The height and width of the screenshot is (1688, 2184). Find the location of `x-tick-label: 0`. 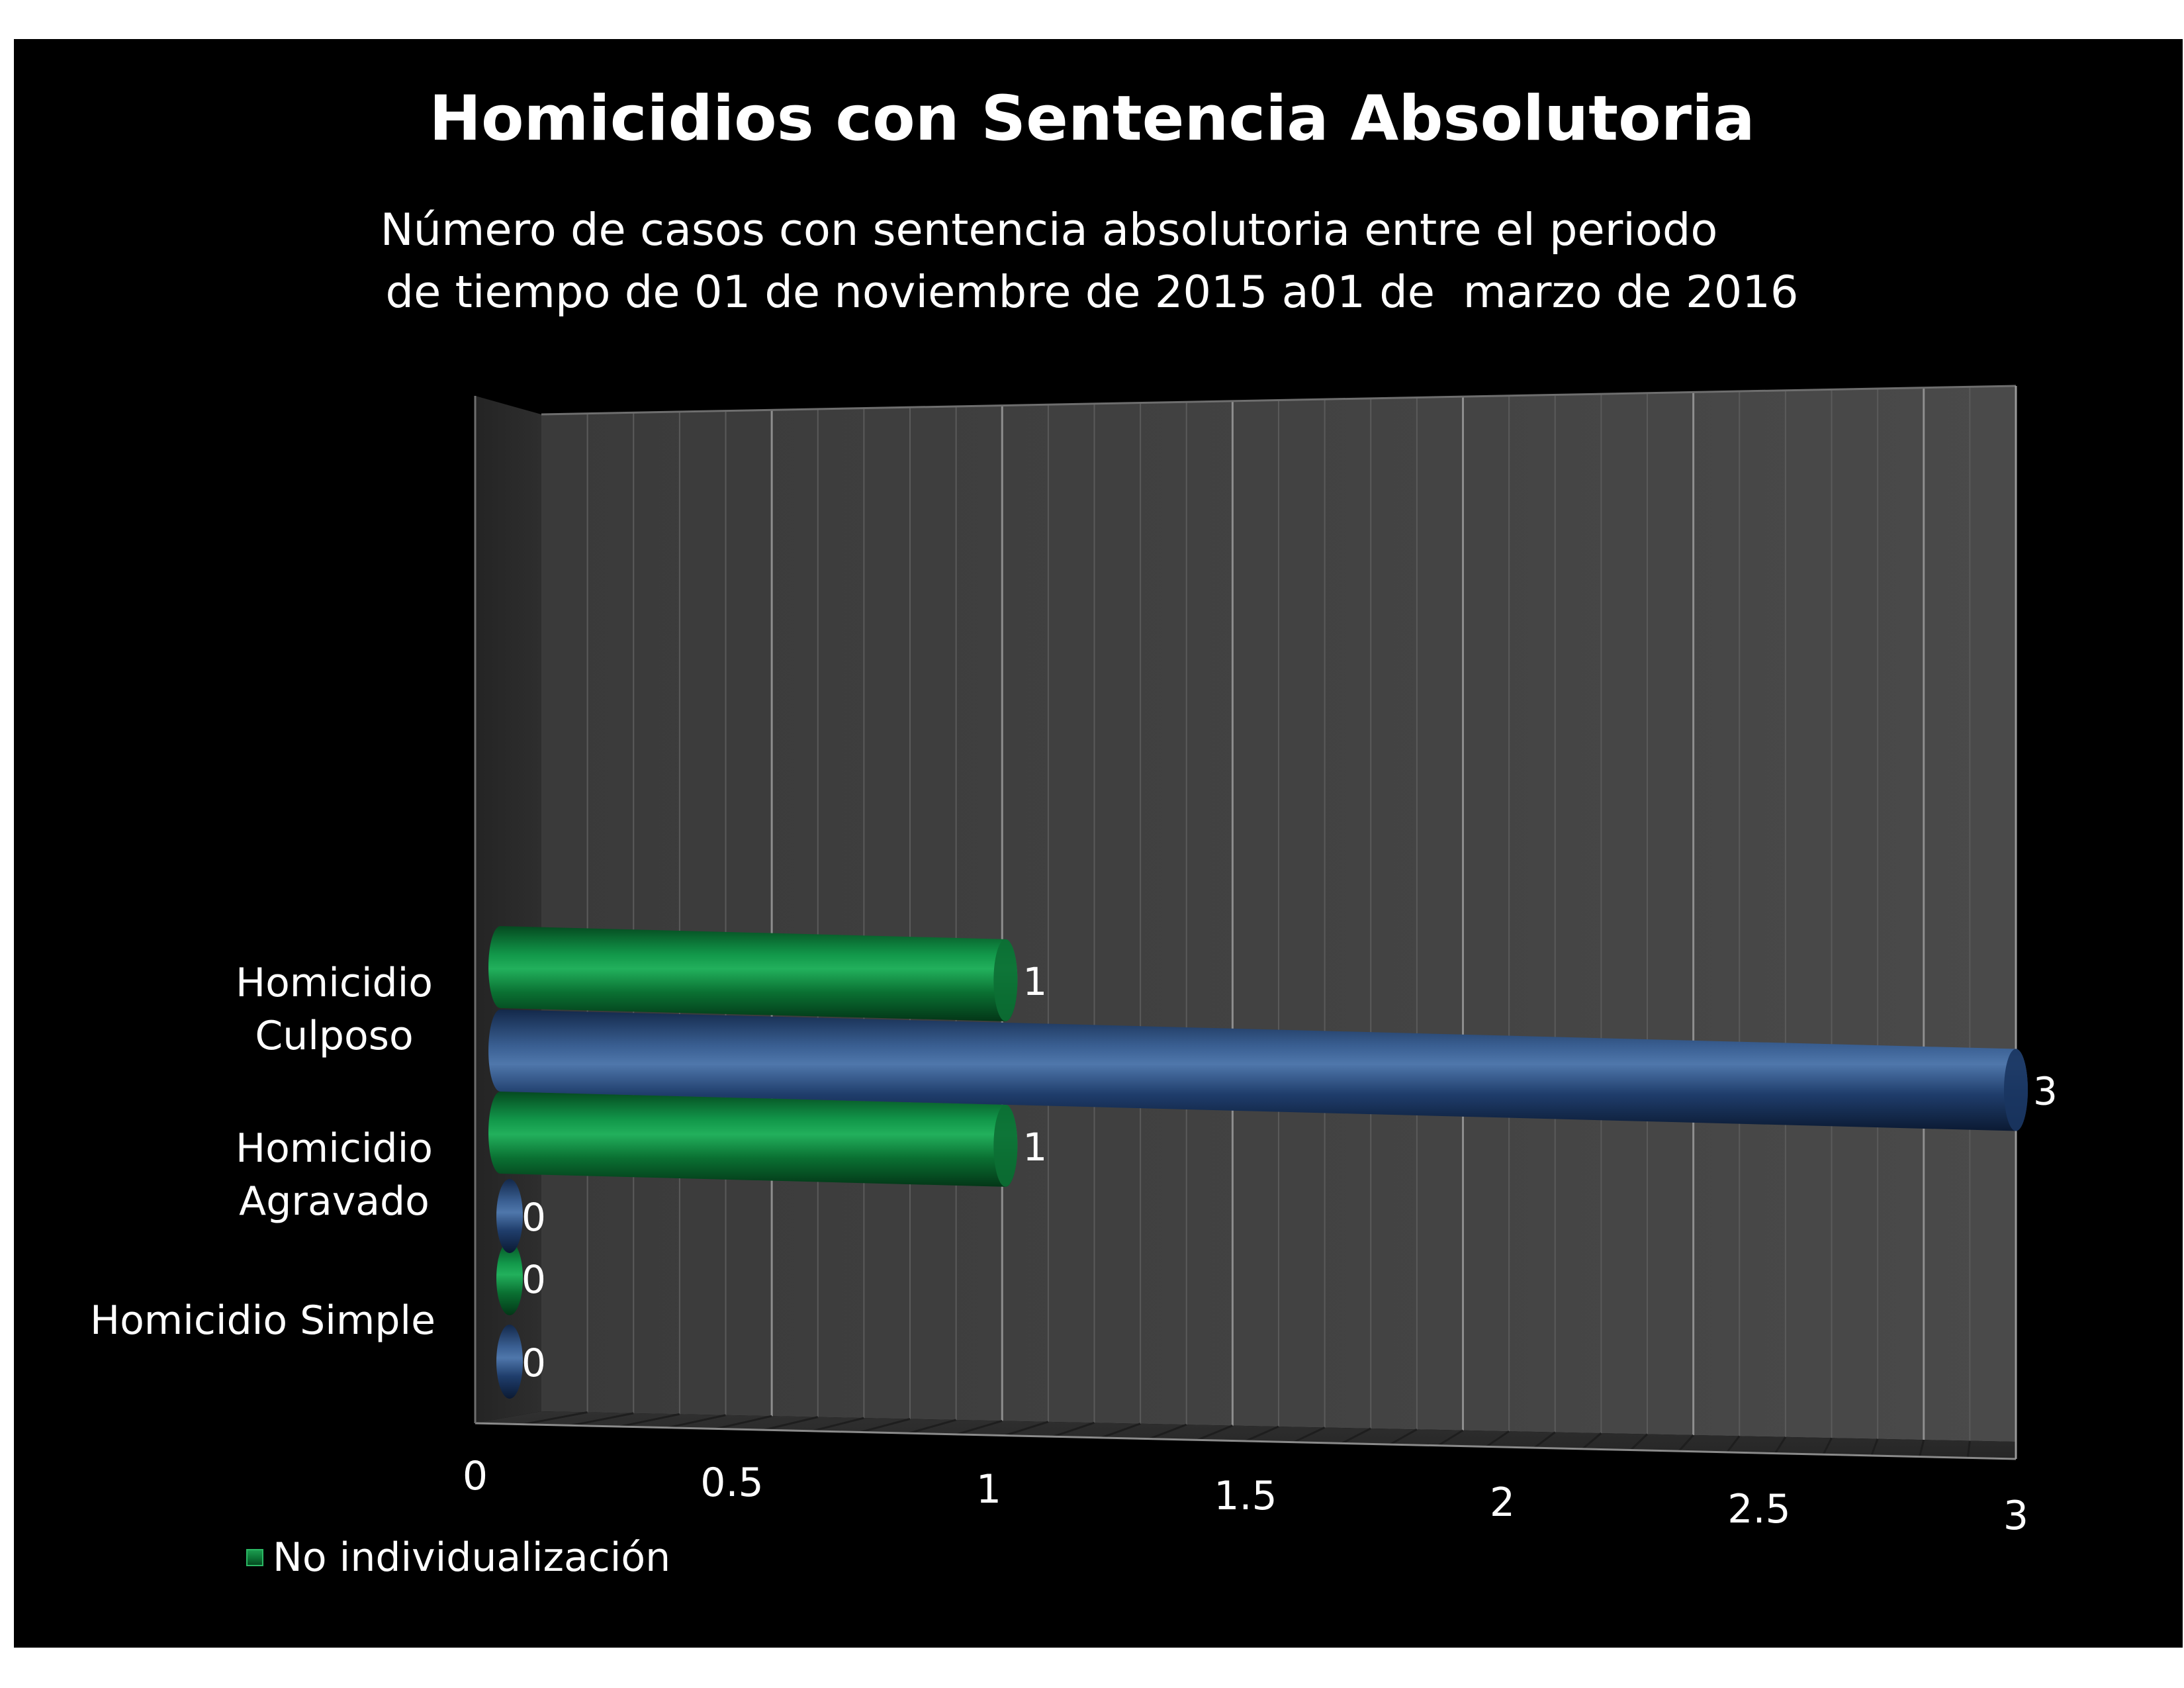

x-tick-label: 0 is located at coordinates (476, 1476).